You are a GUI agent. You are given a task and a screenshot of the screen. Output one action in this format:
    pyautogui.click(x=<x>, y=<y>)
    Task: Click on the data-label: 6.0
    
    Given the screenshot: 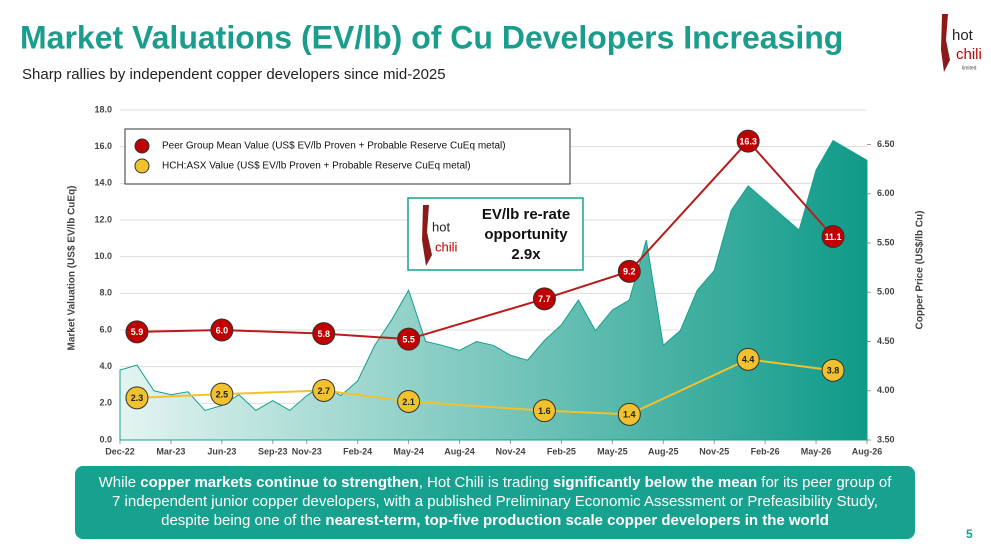 What is the action you would take?
    pyautogui.click(x=222, y=330)
    